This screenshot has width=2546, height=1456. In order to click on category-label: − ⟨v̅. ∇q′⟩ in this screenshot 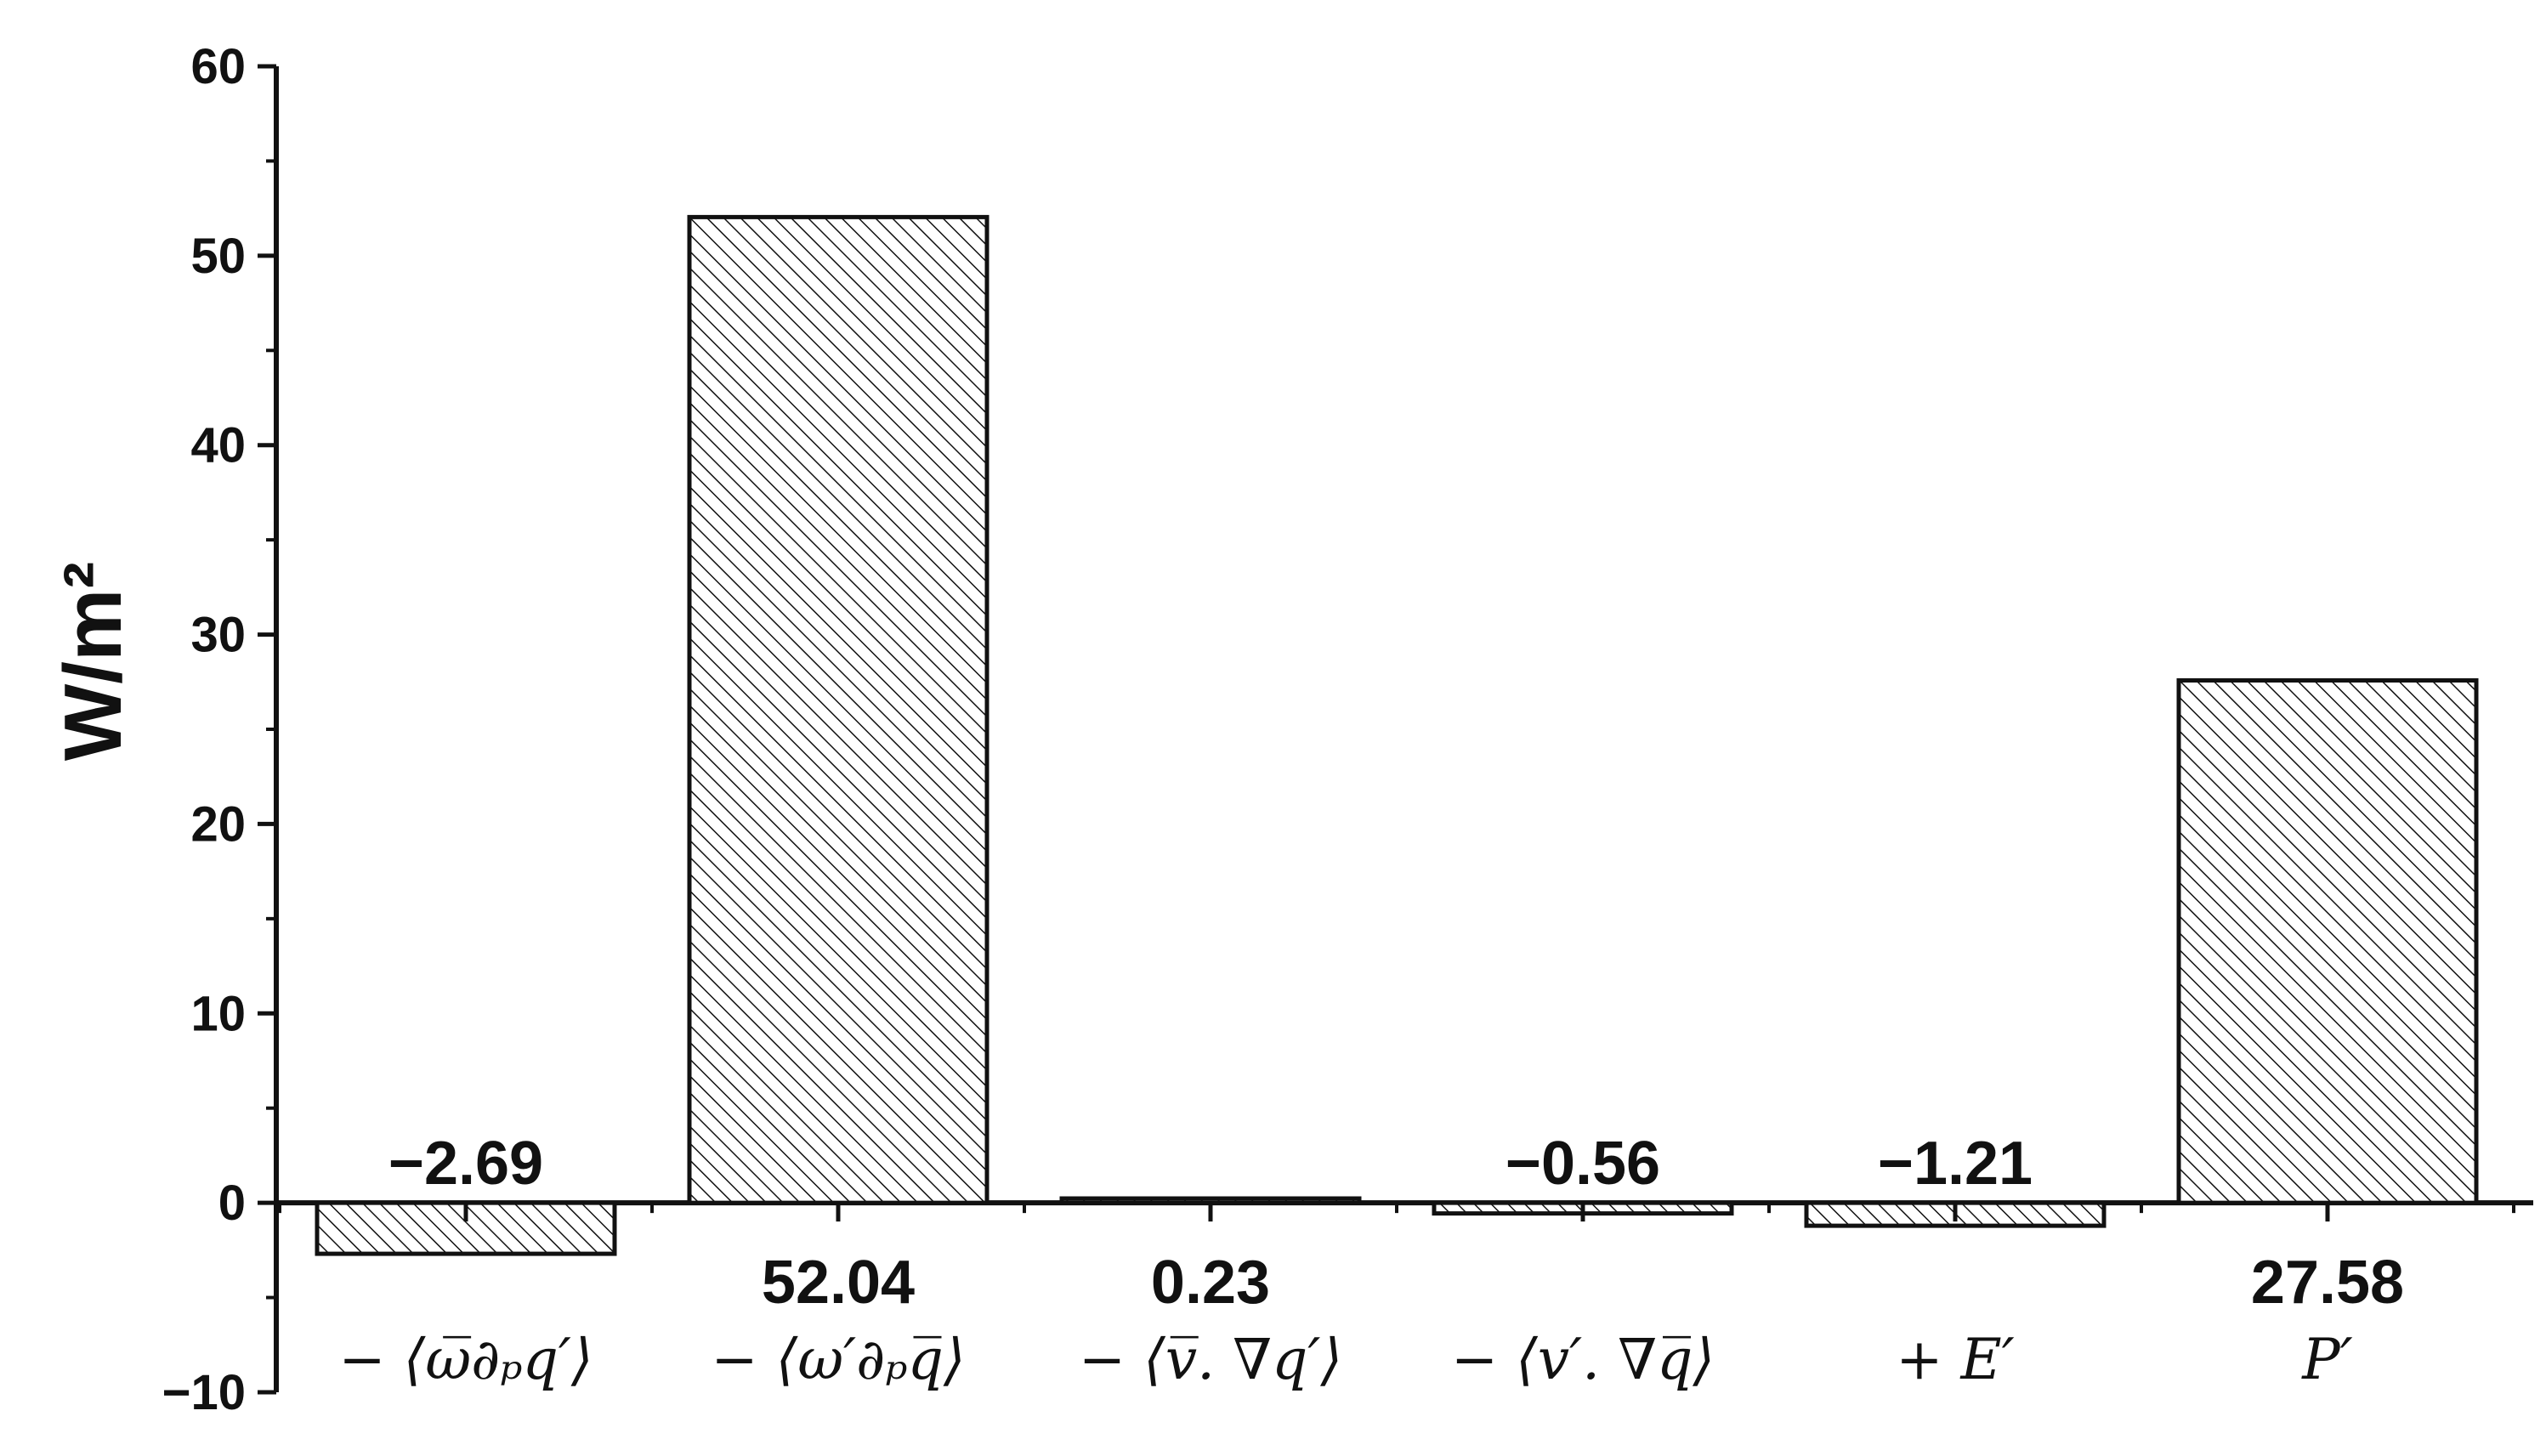, I will do `click(1210, 1359)`.